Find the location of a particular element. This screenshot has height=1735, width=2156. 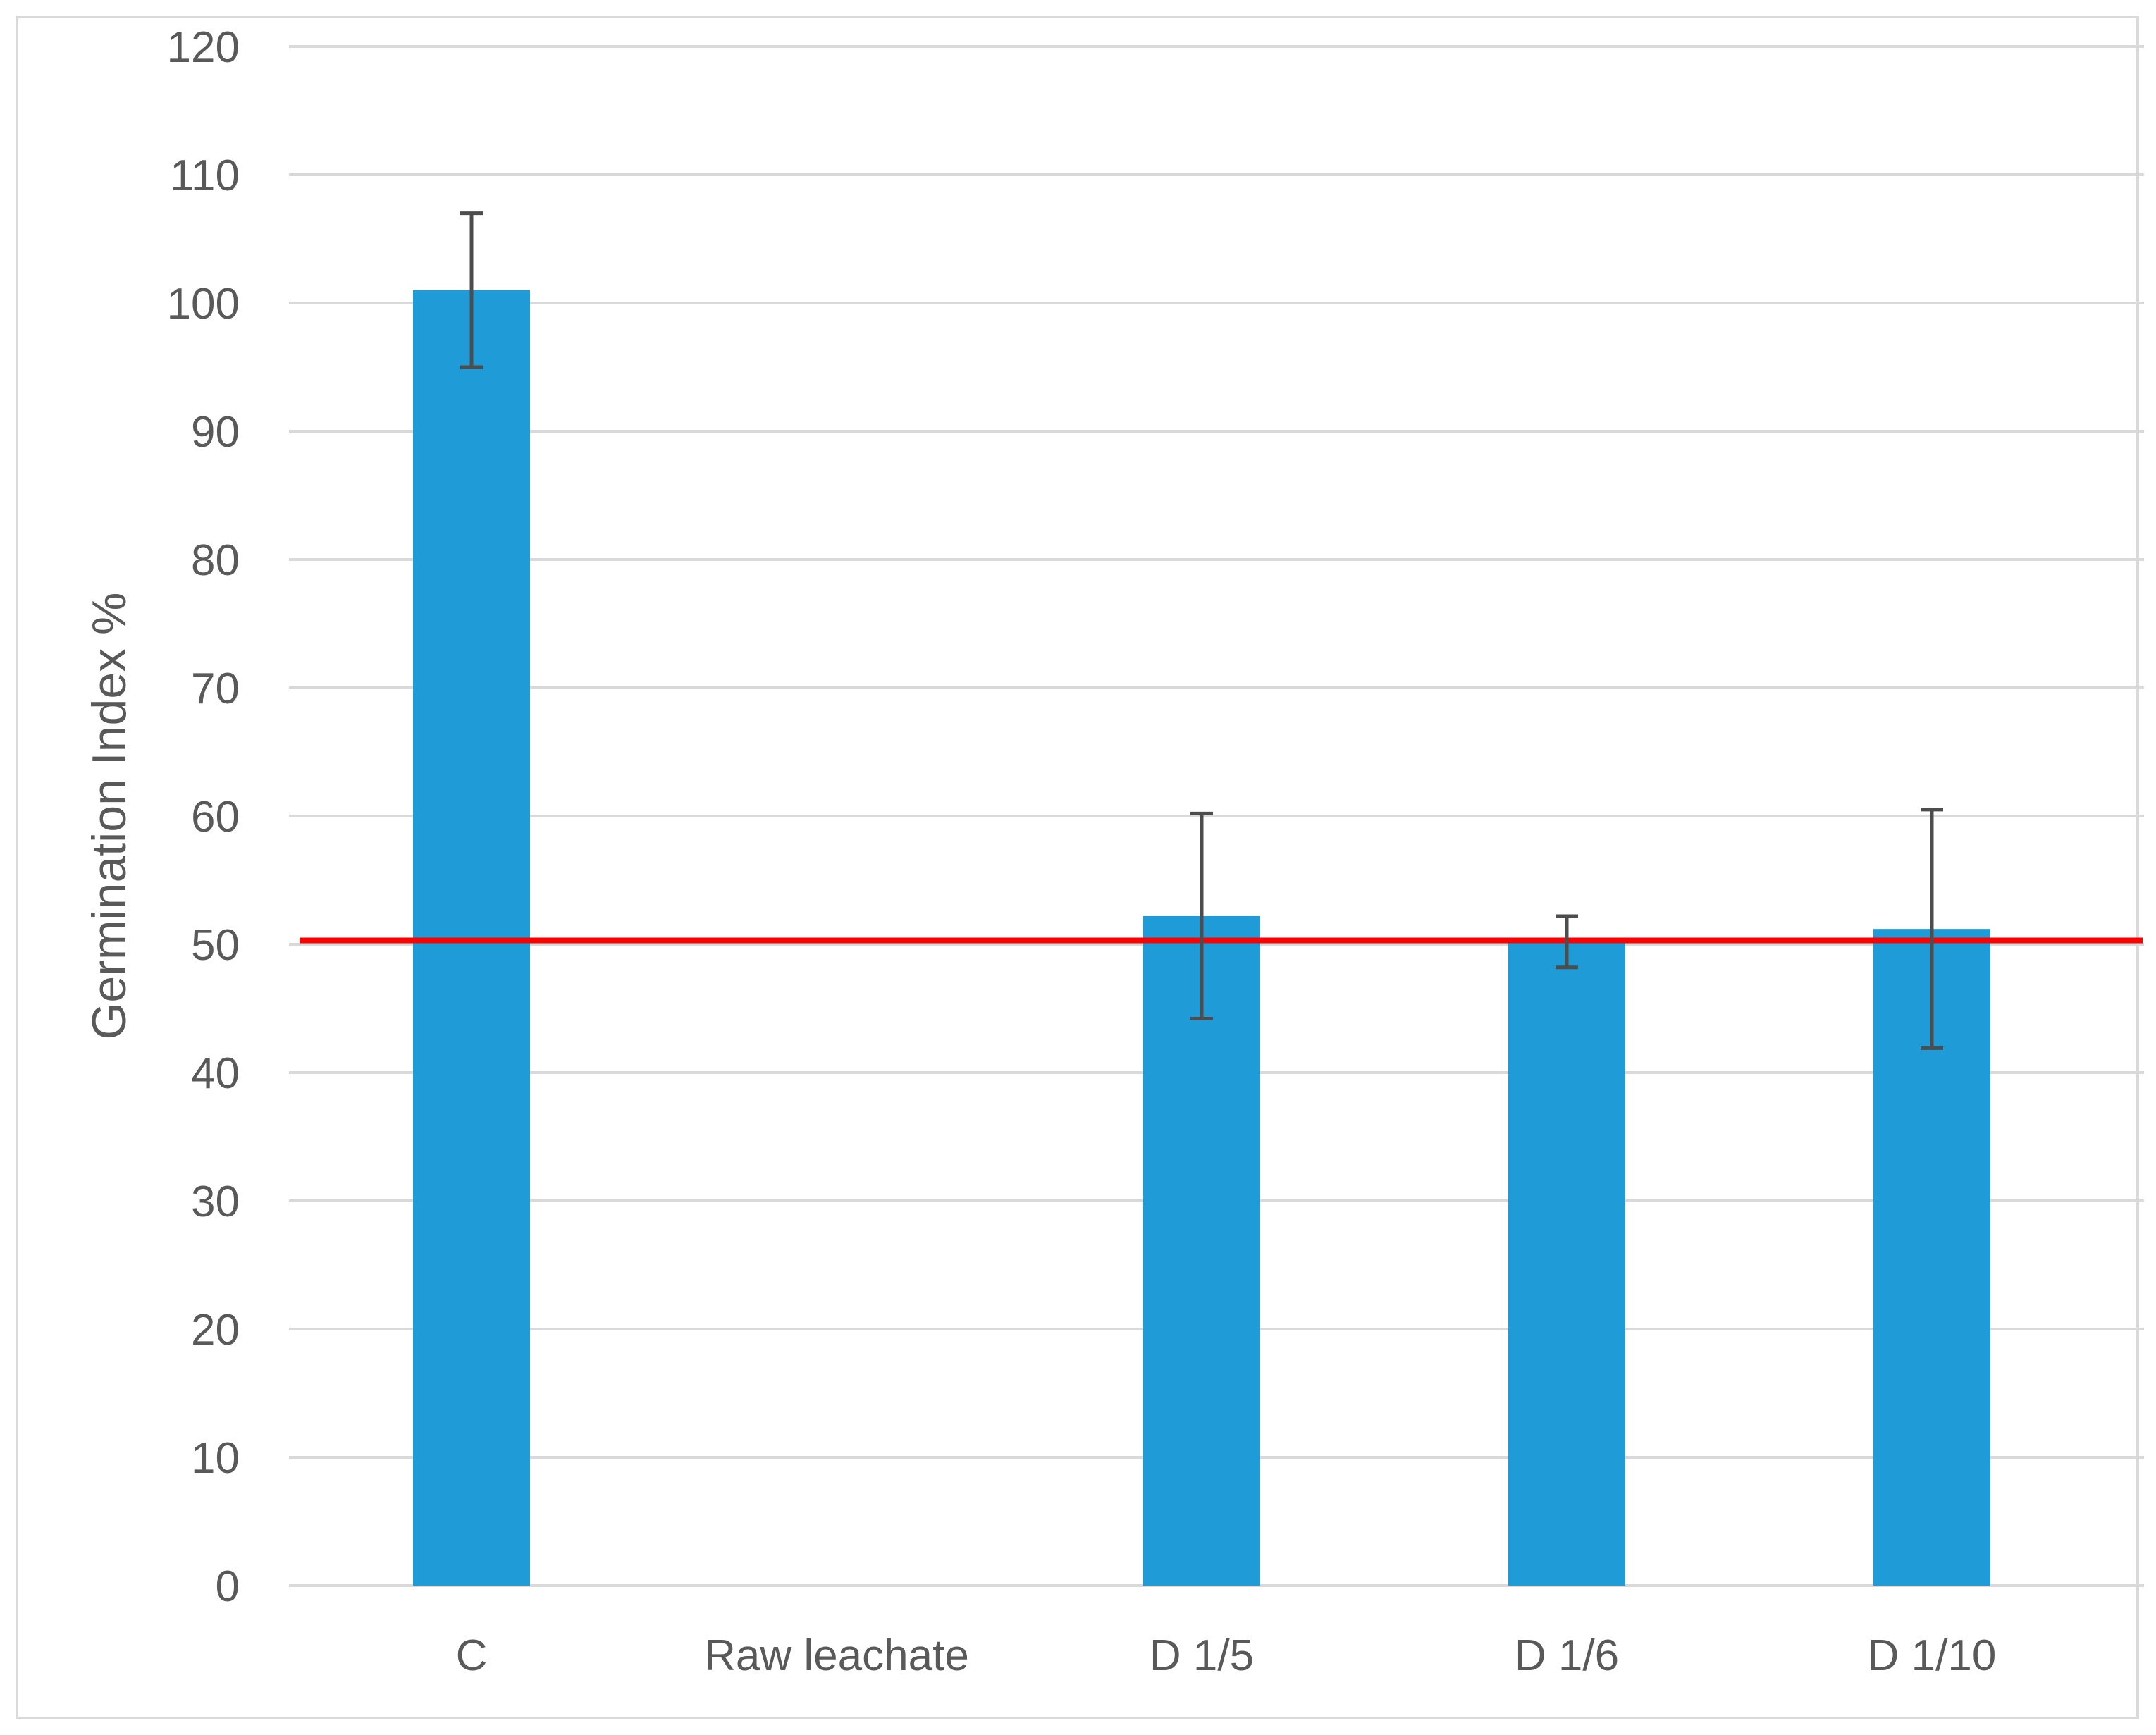

y-tick-label: 30 is located at coordinates (215, 1202).